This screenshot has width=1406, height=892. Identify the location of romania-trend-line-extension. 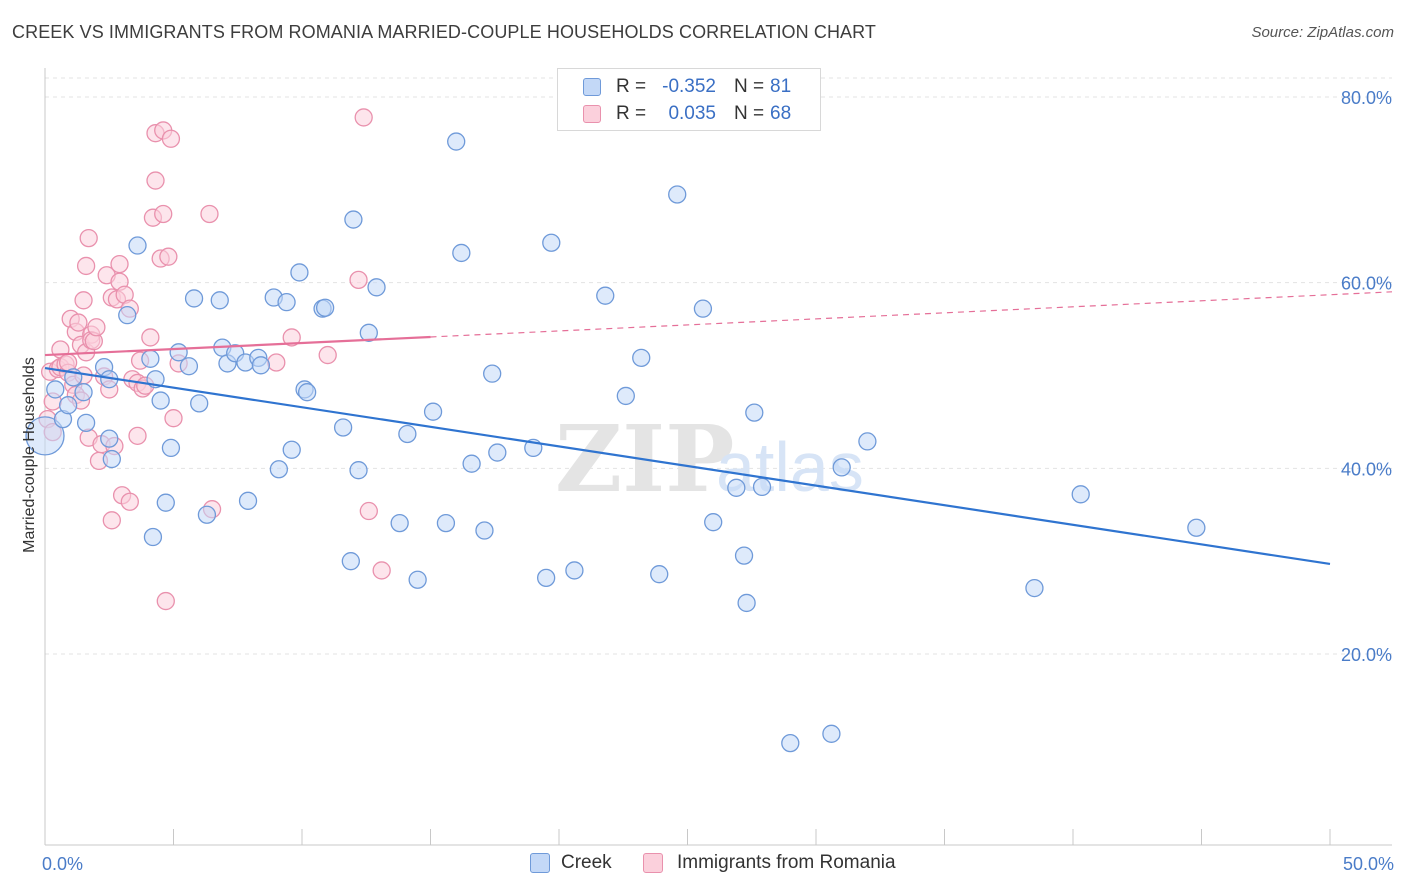
(911, 314).